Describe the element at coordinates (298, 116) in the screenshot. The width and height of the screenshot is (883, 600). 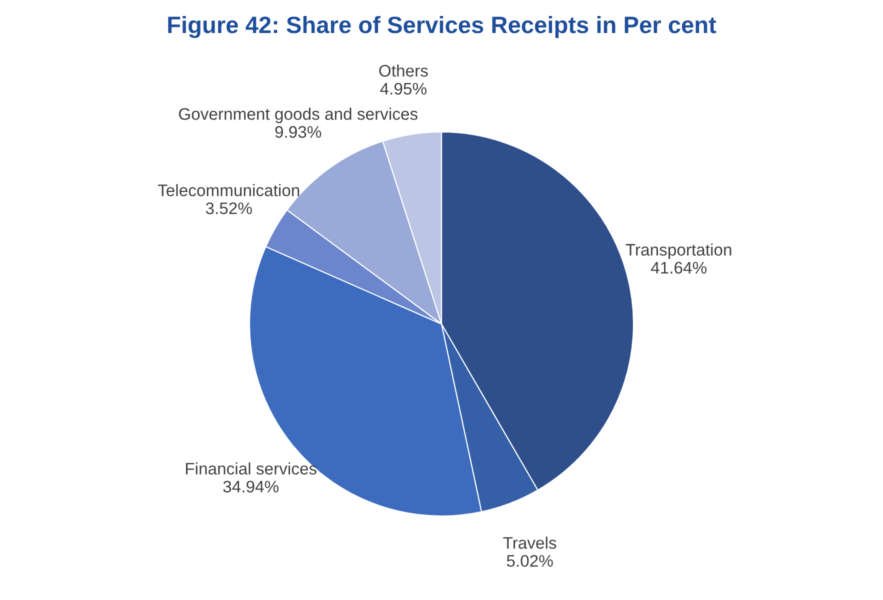
I see `slice-label: Government goods and services` at that location.